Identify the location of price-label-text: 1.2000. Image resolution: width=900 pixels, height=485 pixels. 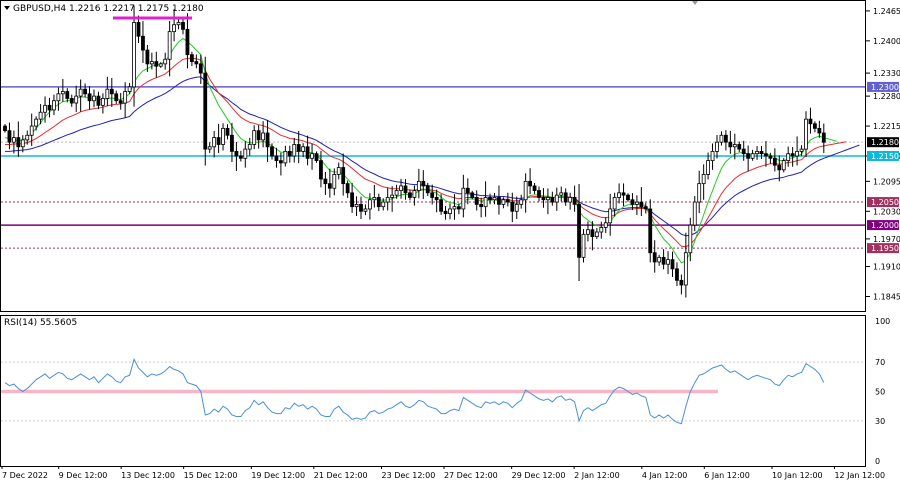
(885, 225).